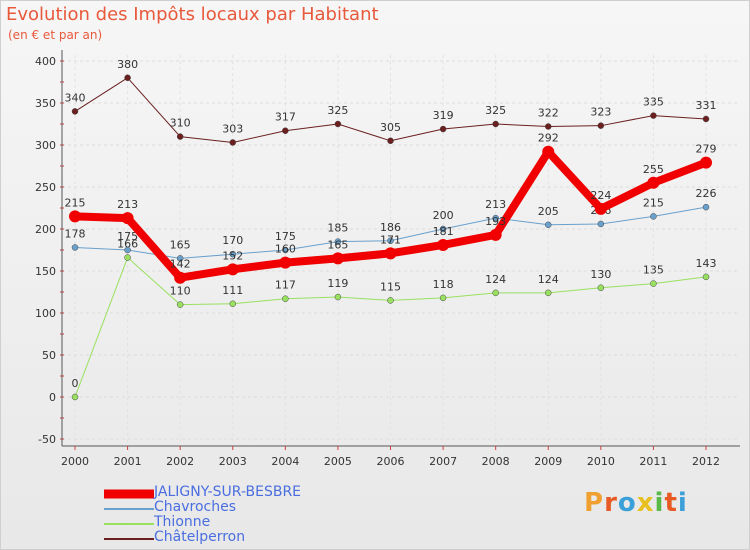 This screenshot has height=550, width=750. What do you see at coordinates (285, 285) in the screenshot?
I see `data-label: 117` at bounding box center [285, 285].